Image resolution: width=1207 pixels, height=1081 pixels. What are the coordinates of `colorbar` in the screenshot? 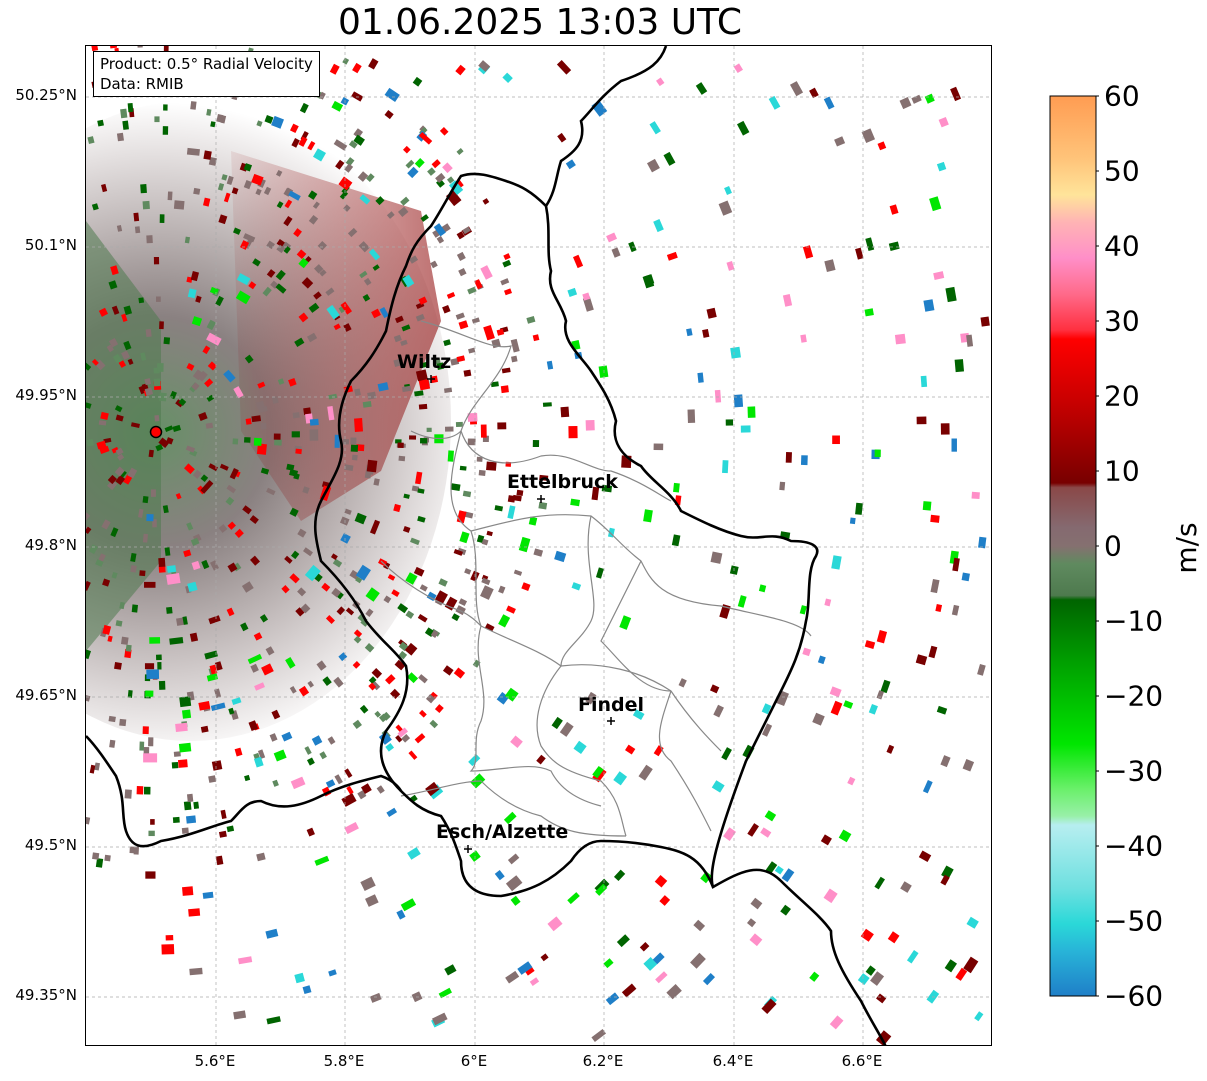 It's located at (1074, 546).